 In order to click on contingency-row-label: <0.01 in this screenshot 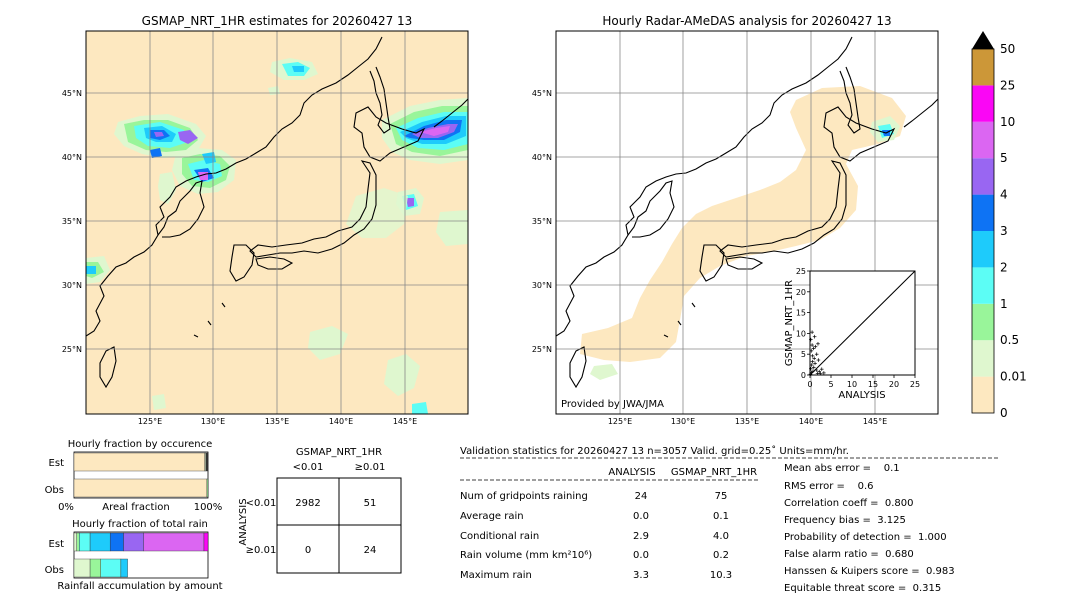, I will do `click(261, 503)`.